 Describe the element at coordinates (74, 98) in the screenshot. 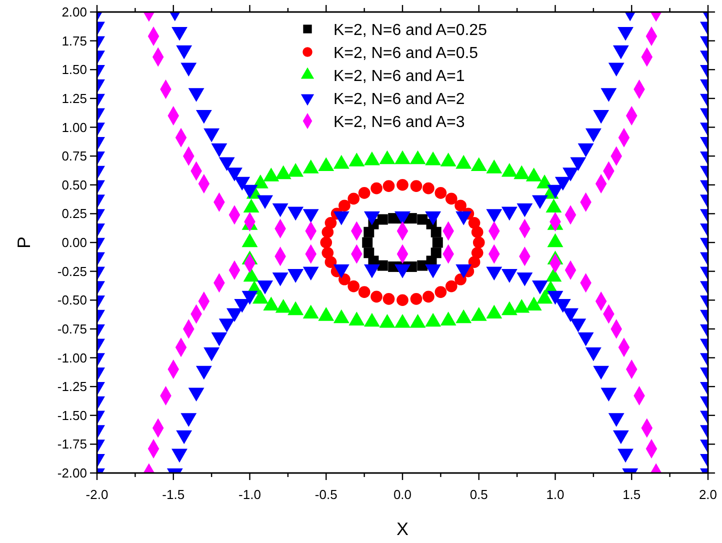

I see `y-tick-label: 1.25` at that location.